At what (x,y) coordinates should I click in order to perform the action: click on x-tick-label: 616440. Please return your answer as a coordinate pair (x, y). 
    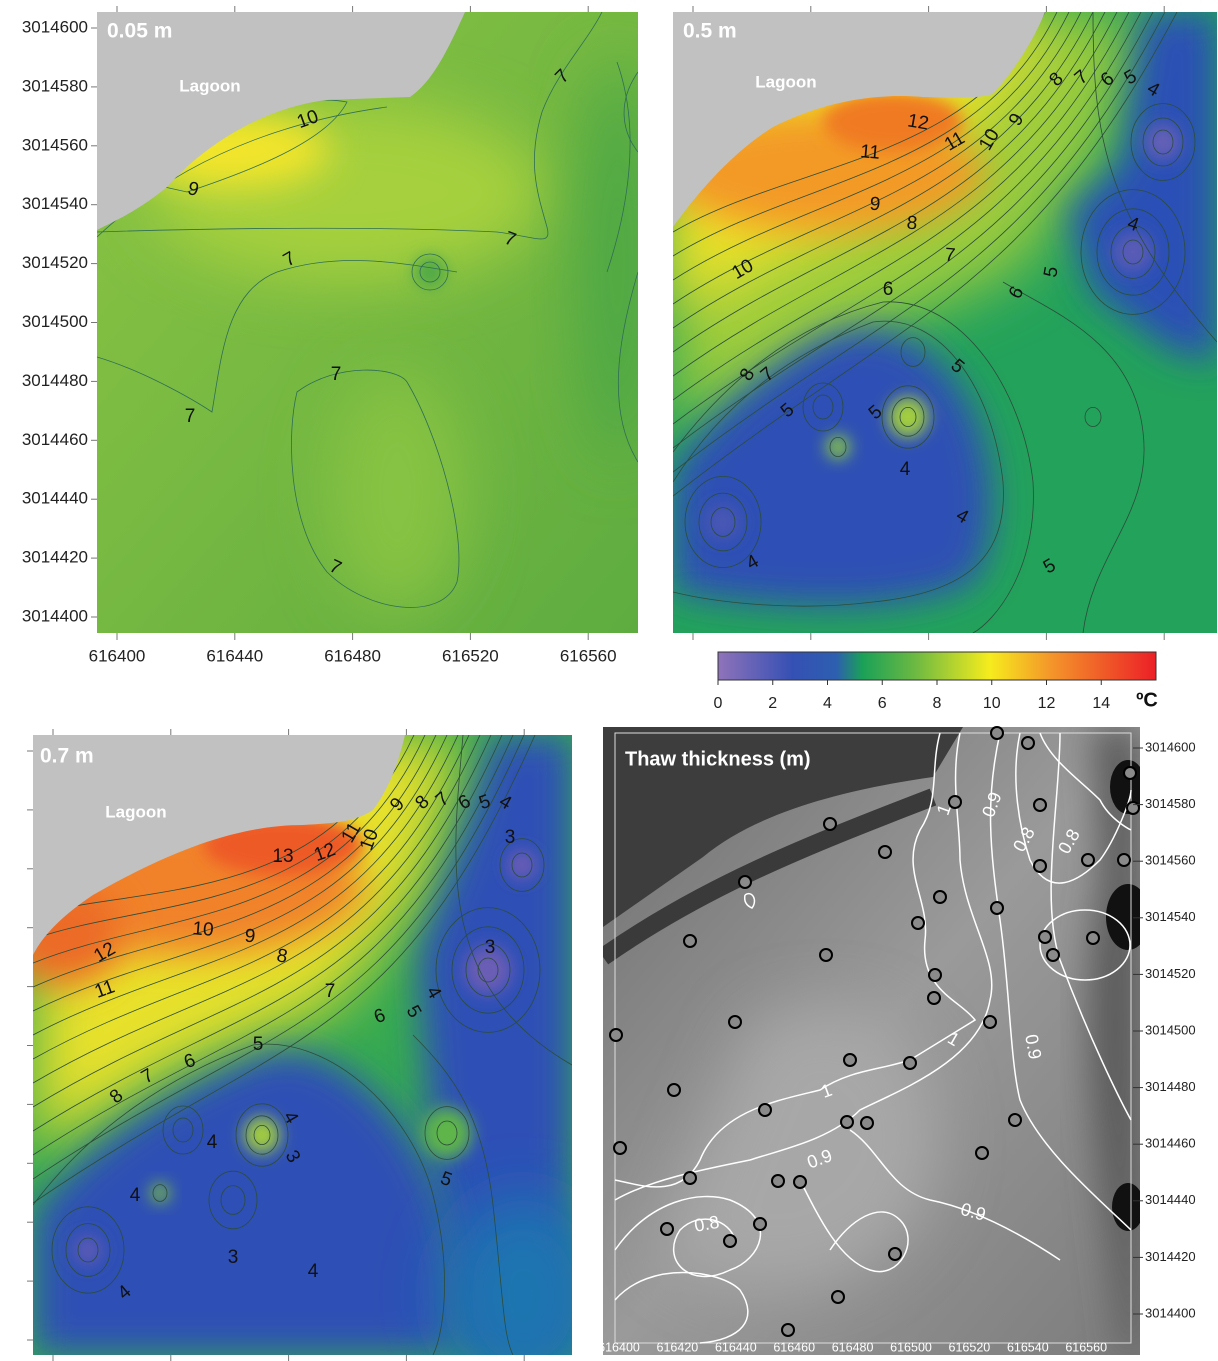
    Looking at the image, I should click on (234, 655).